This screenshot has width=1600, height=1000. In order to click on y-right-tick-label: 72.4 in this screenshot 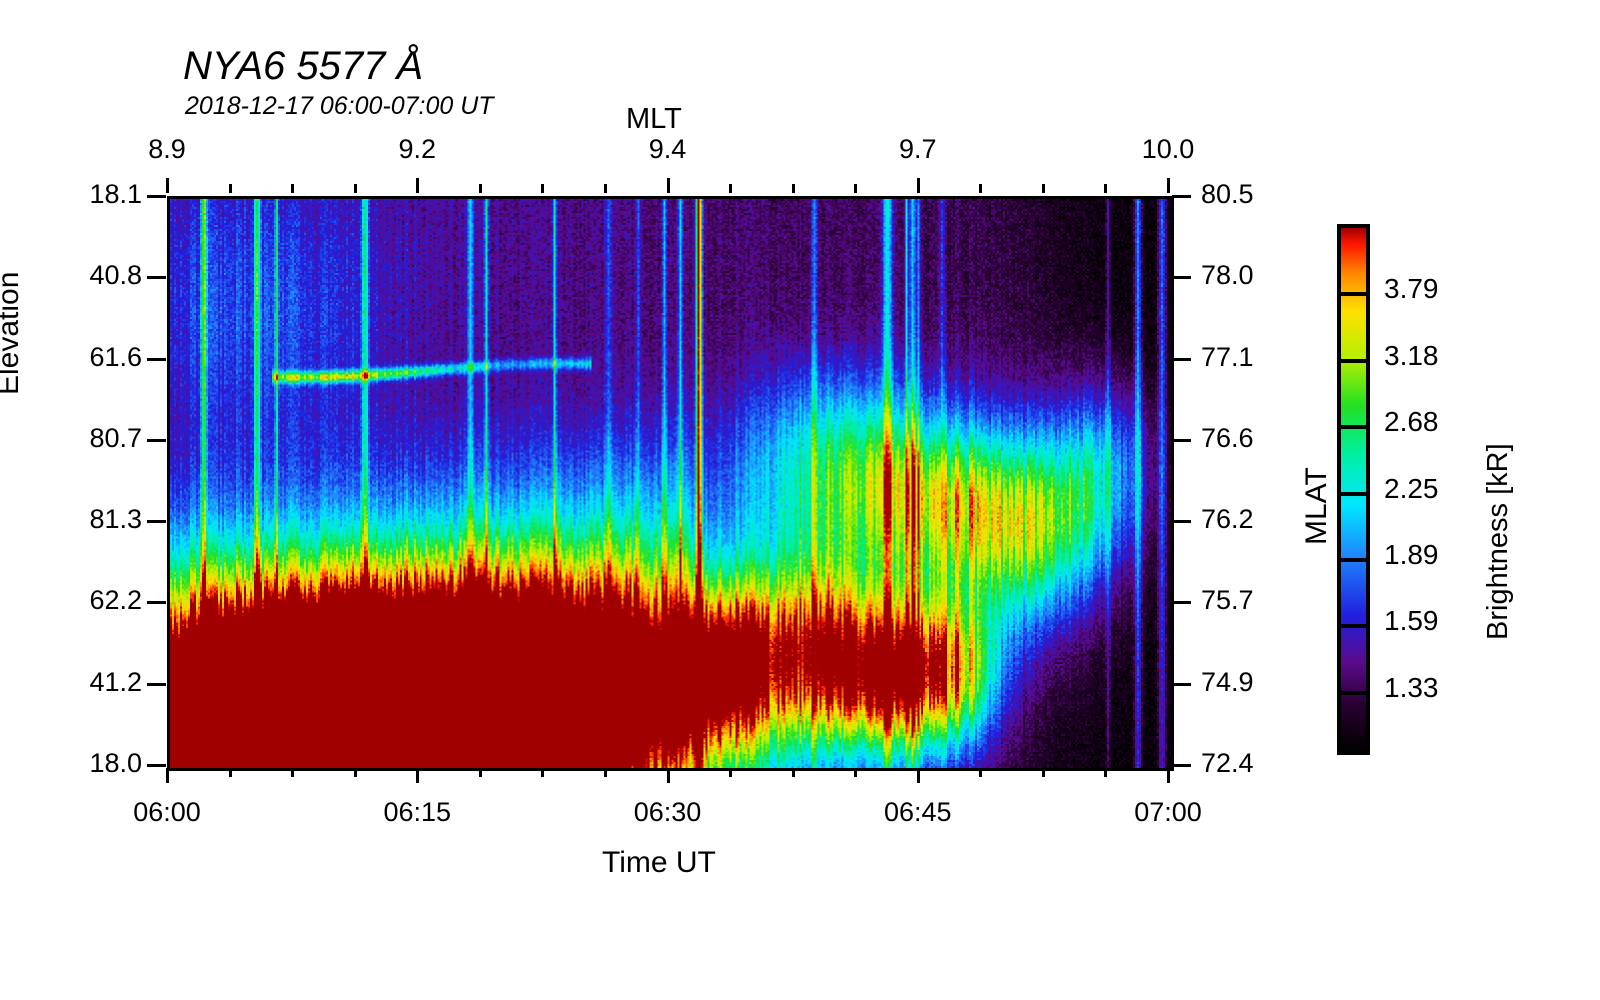, I will do `click(1227, 763)`.